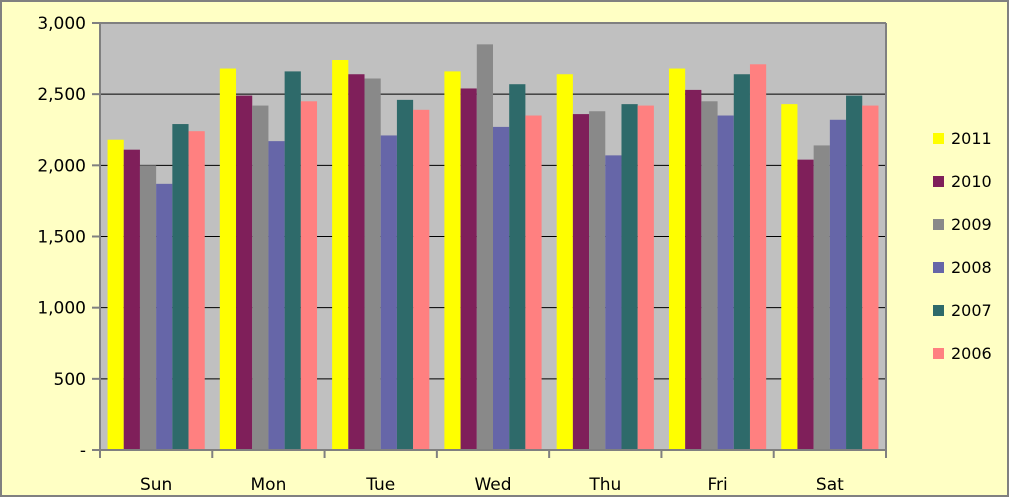 The width and height of the screenshot is (1009, 497). I want to click on bar-fri-2007, so click(741, 262).